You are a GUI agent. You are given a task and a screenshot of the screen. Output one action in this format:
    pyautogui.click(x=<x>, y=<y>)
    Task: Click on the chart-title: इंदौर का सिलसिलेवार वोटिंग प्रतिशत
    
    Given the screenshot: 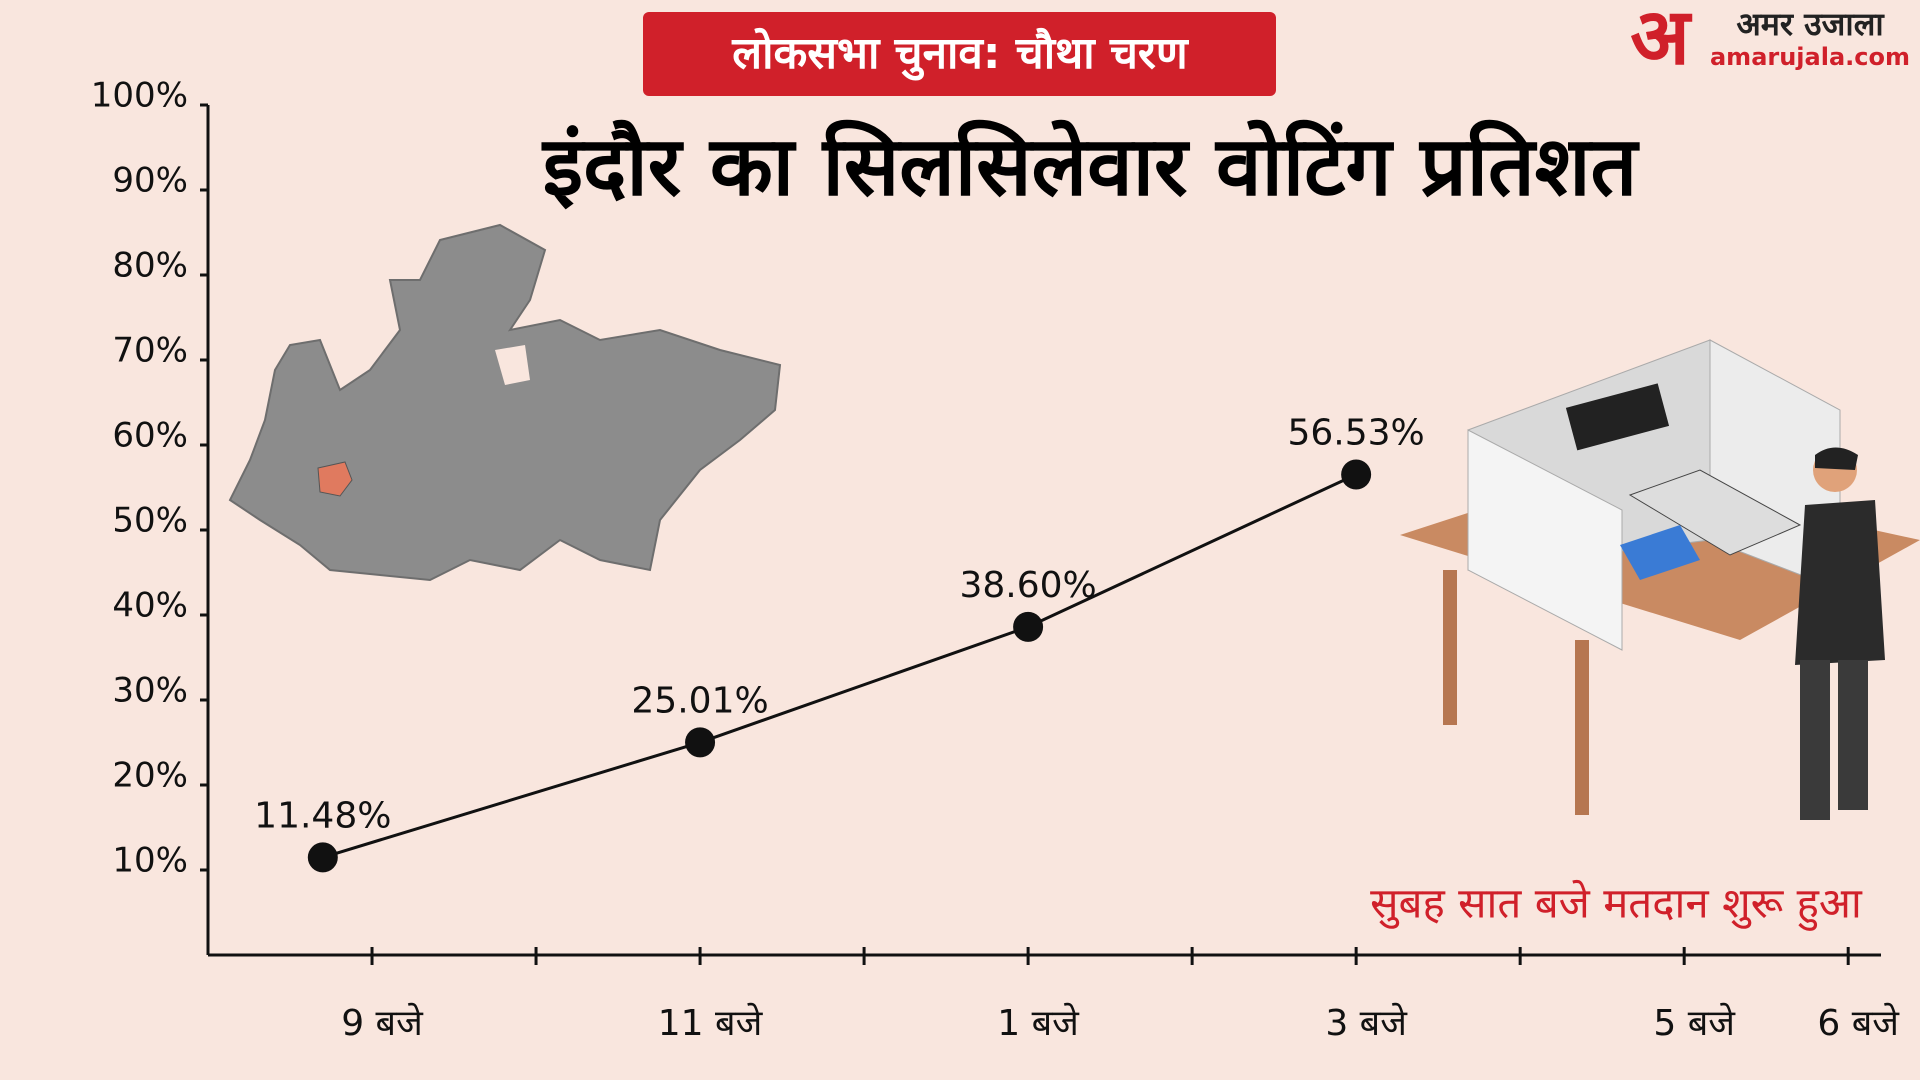 What is the action you would take?
    pyautogui.click(x=1091, y=166)
    